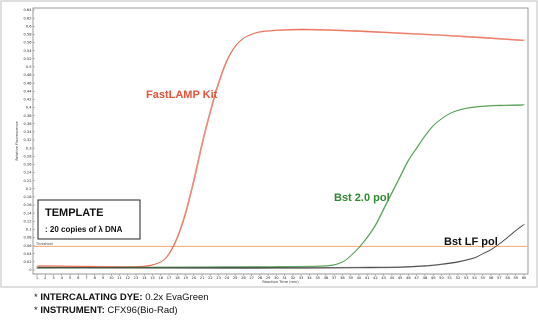 This screenshot has height=325, width=538. I want to click on x-tick-label: 30, so click(276, 278).